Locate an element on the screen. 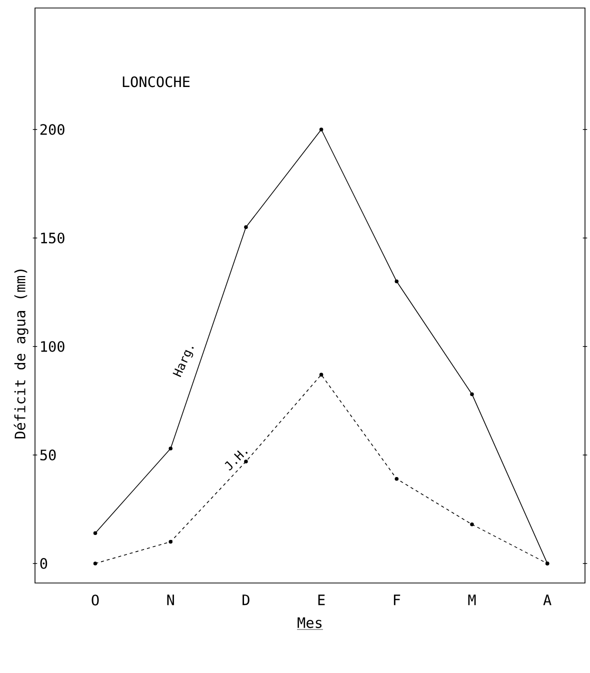 The height and width of the screenshot is (673, 590). x-tick-label: N is located at coordinates (170, 600).